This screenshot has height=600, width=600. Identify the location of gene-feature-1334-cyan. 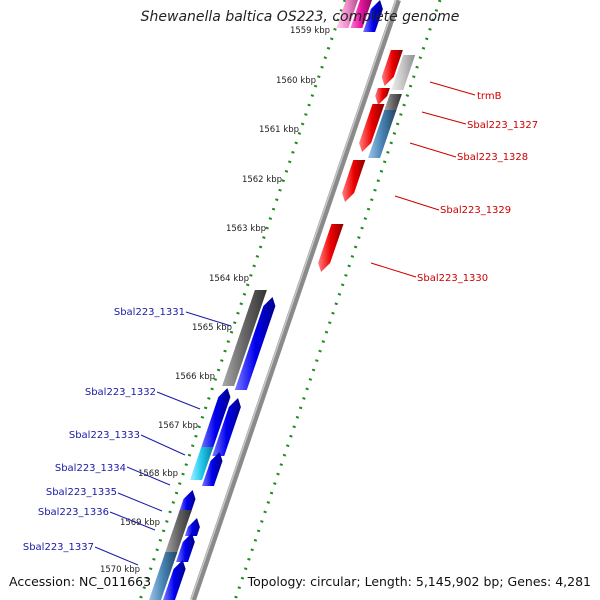
(202, 463).